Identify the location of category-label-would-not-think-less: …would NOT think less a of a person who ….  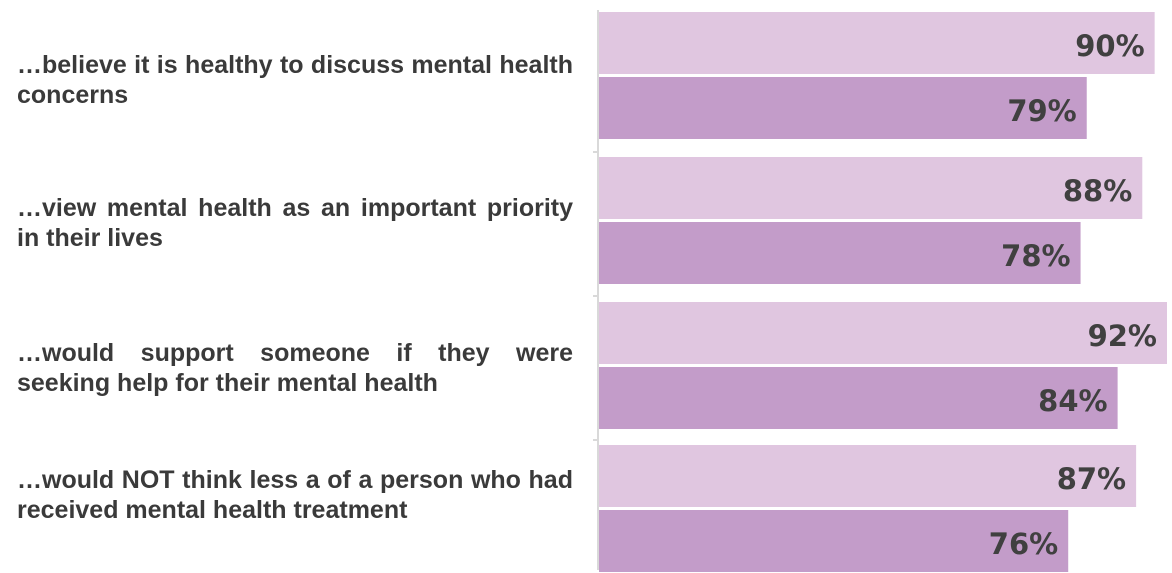
(295, 495).